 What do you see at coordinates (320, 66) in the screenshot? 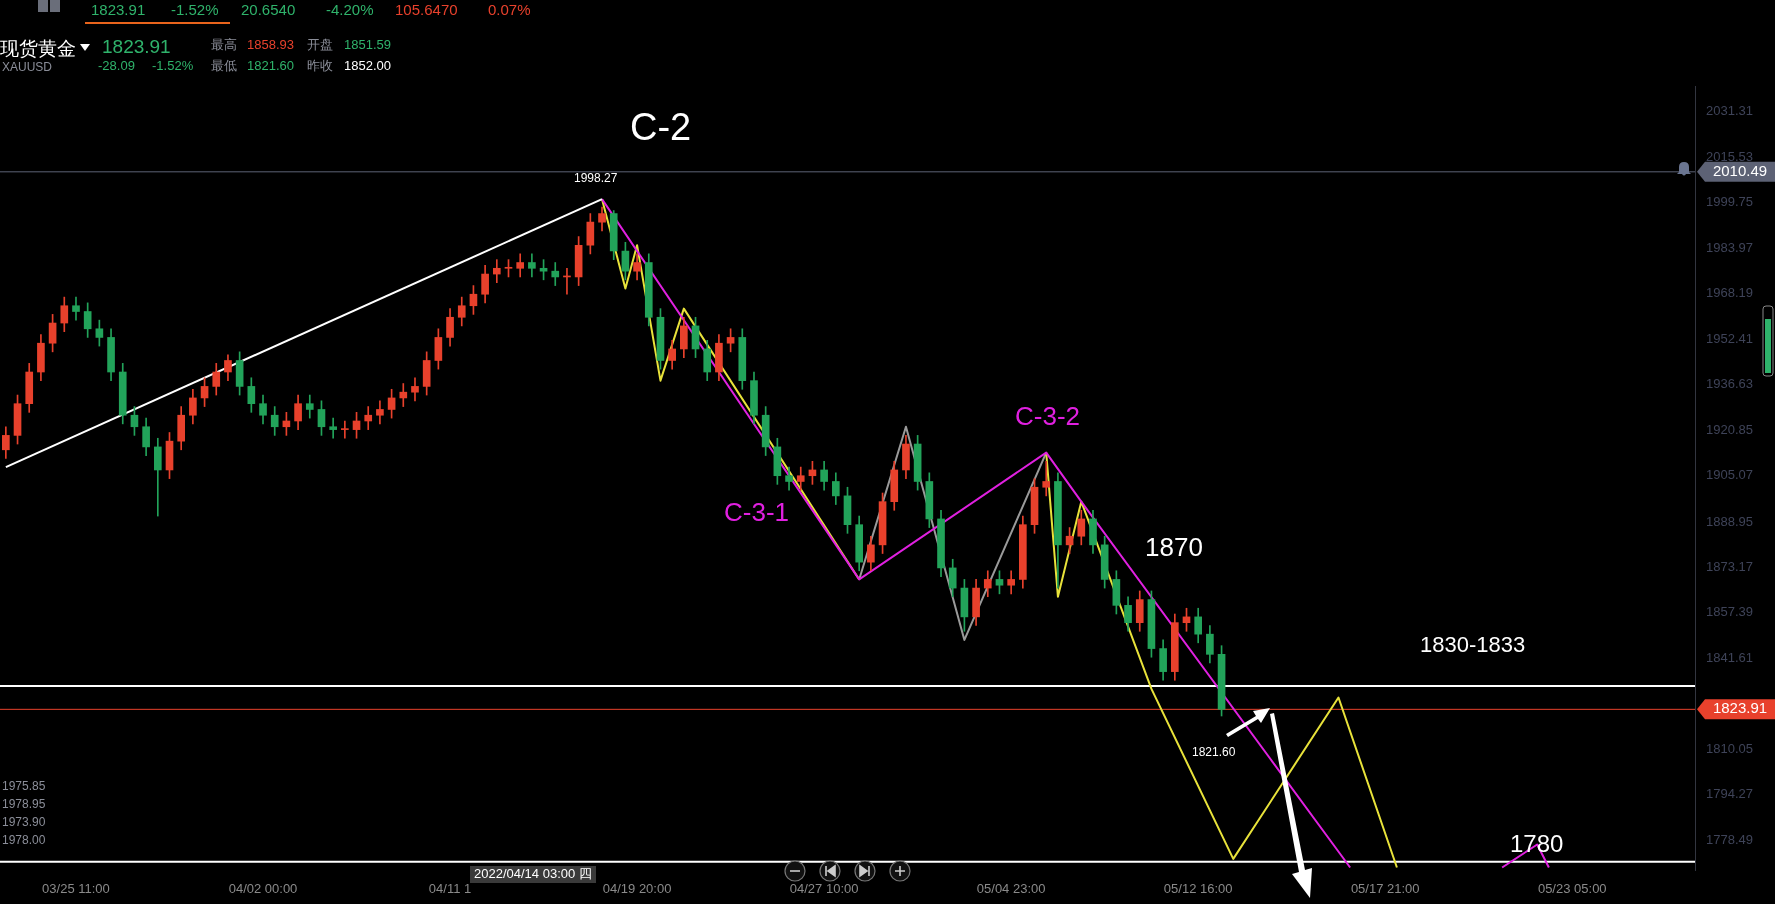
I see `text: 昨收` at bounding box center [320, 66].